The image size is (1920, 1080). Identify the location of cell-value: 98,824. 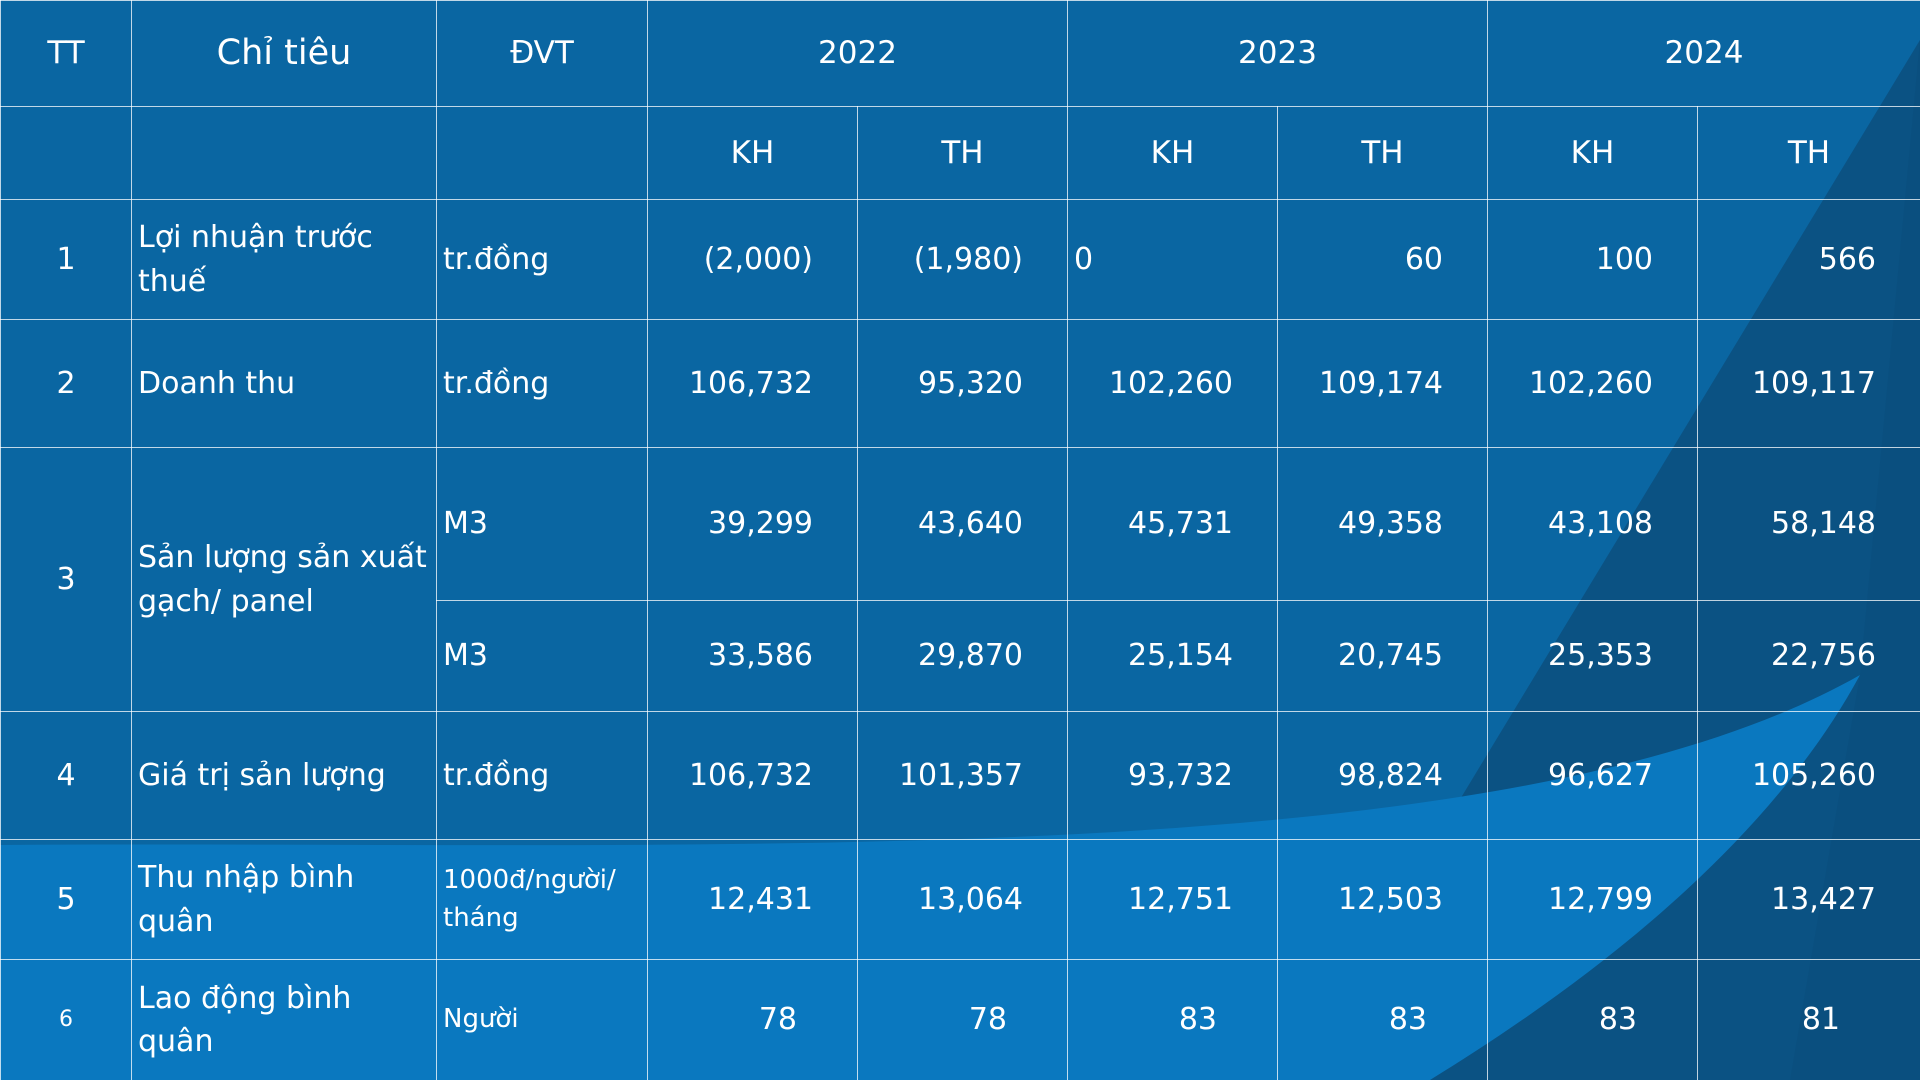
(1382, 775).